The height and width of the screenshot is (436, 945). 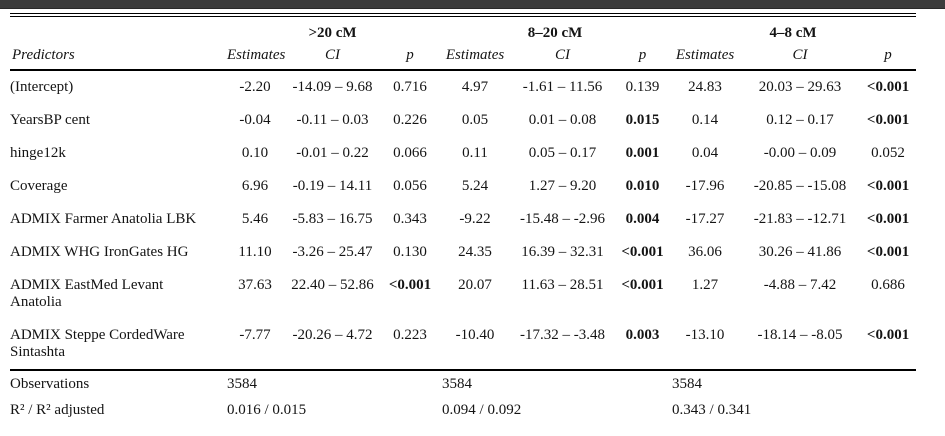 What do you see at coordinates (475, 219) in the screenshot?
I see `estimate-value: -9.22` at bounding box center [475, 219].